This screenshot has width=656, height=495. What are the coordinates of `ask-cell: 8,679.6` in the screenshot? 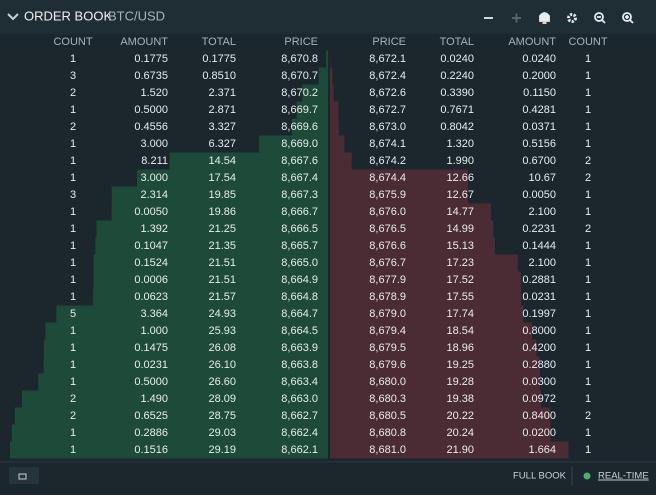 It's located at (387, 365).